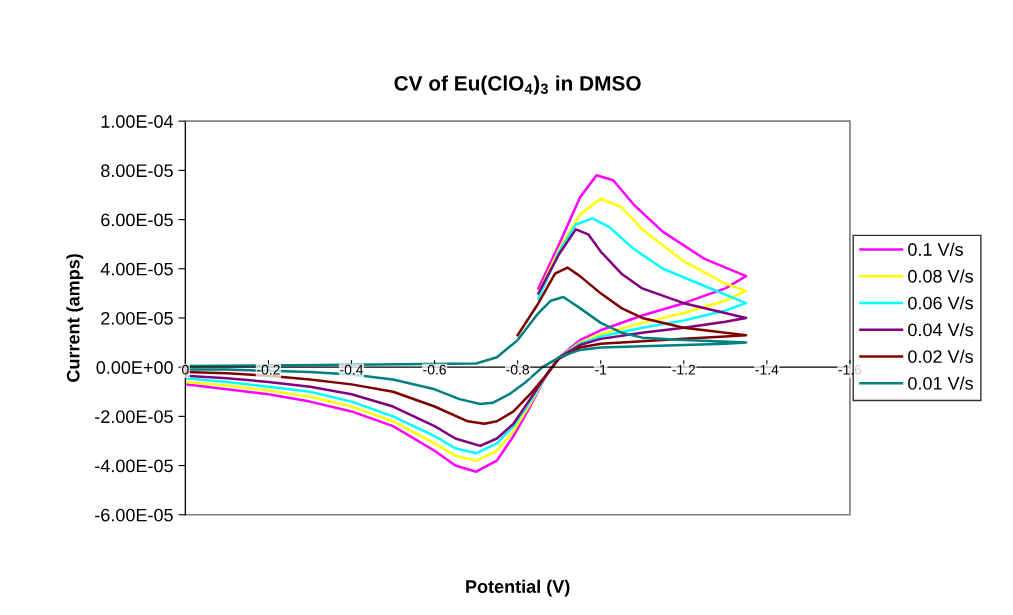 The width and height of the screenshot is (1013, 615). What do you see at coordinates (935, 249) in the screenshot?
I see `legend-label: 0.1 V/s` at bounding box center [935, 249].